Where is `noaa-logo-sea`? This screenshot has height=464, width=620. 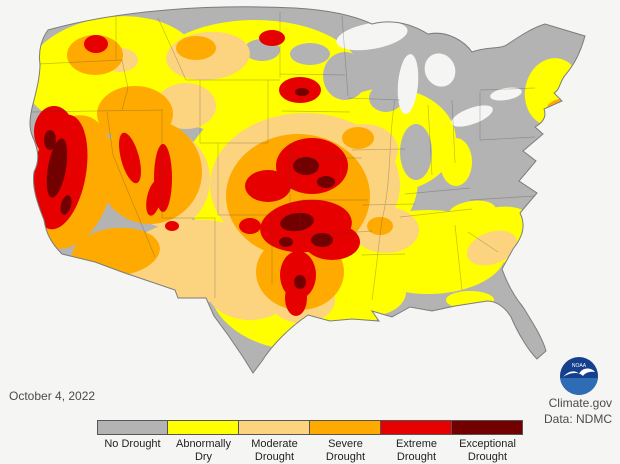
noaa-logo-sea is located at coordinates (579, 386).